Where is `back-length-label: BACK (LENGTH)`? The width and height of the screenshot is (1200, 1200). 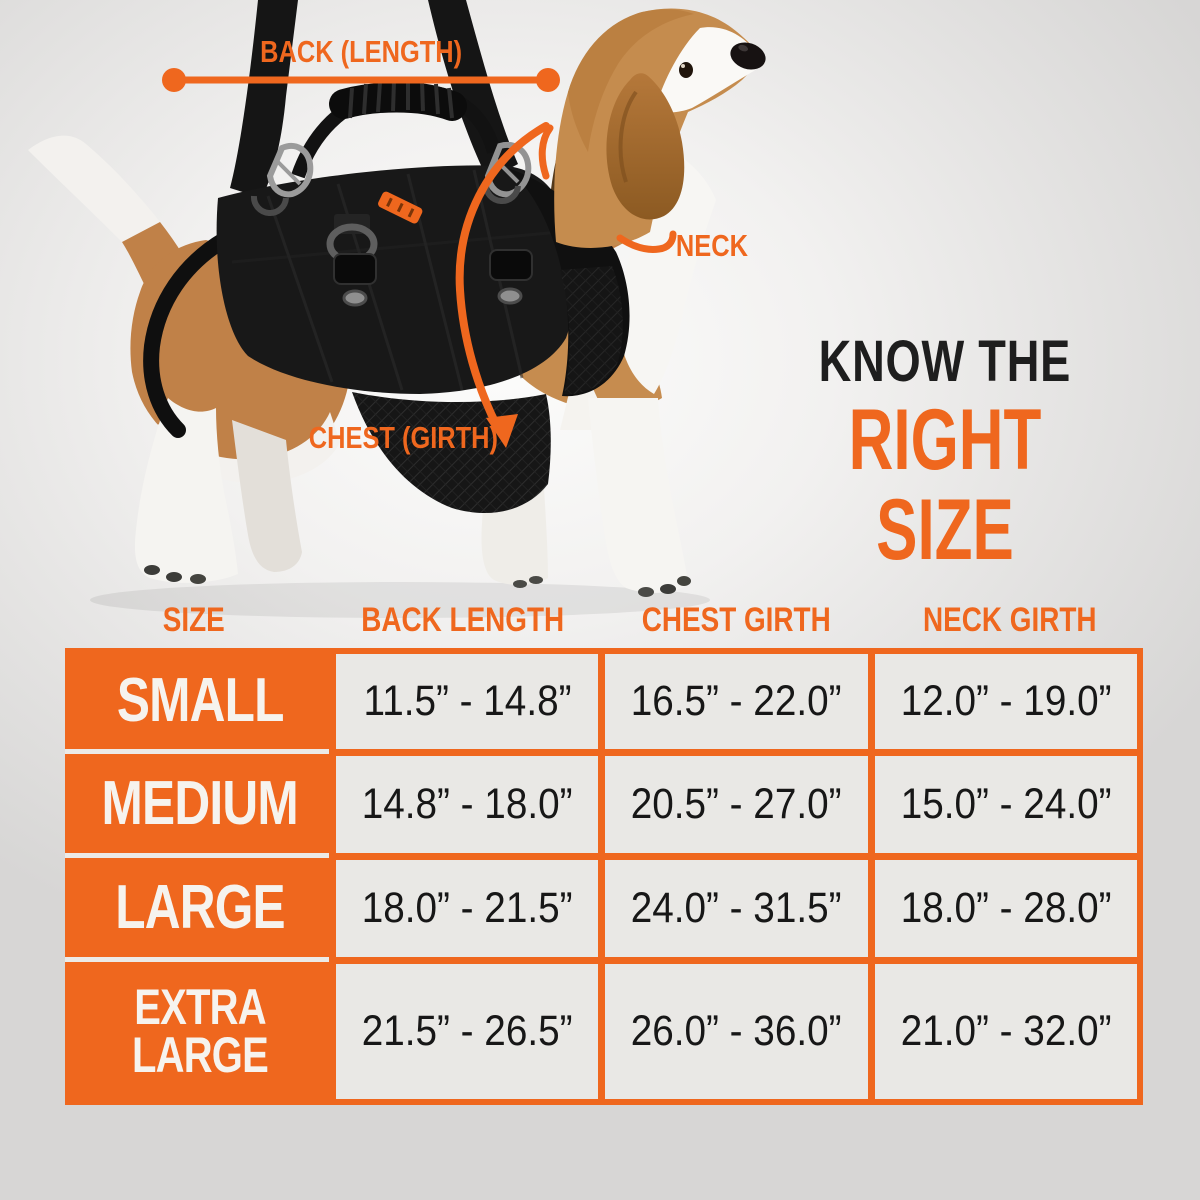 back-length-label: BACK (LENGTH) is located at coordinates (361, 51).